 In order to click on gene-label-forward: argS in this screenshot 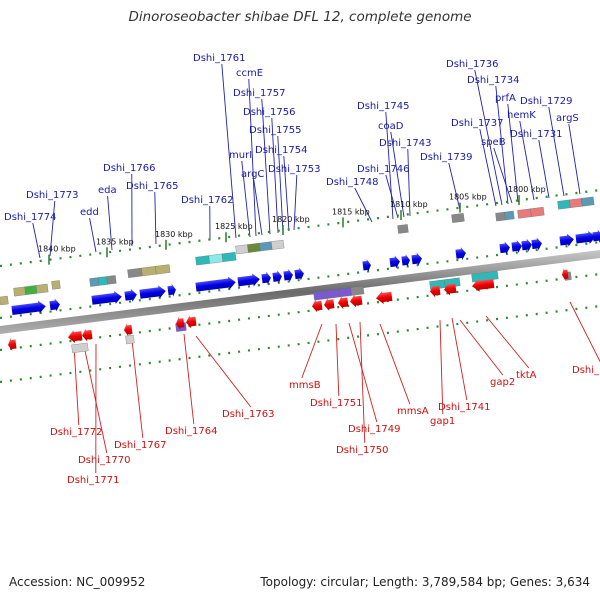, I will do `click(567, 118)`.